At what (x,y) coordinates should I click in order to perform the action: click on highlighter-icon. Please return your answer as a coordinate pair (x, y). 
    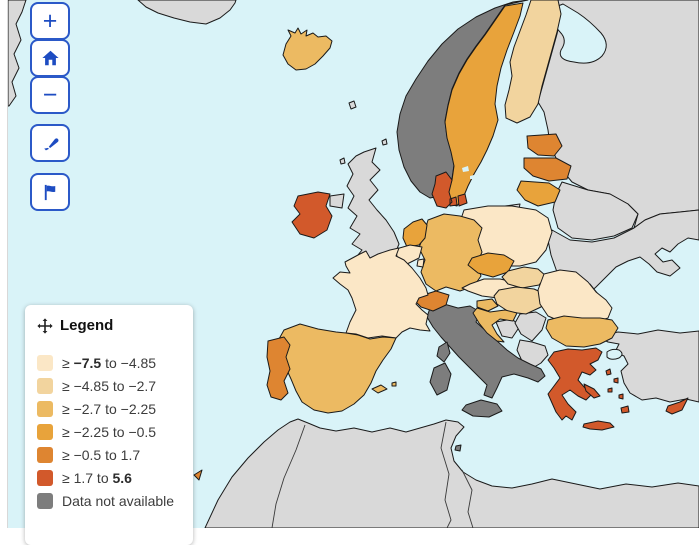
    Looking at the image, I should click on (50, 143).